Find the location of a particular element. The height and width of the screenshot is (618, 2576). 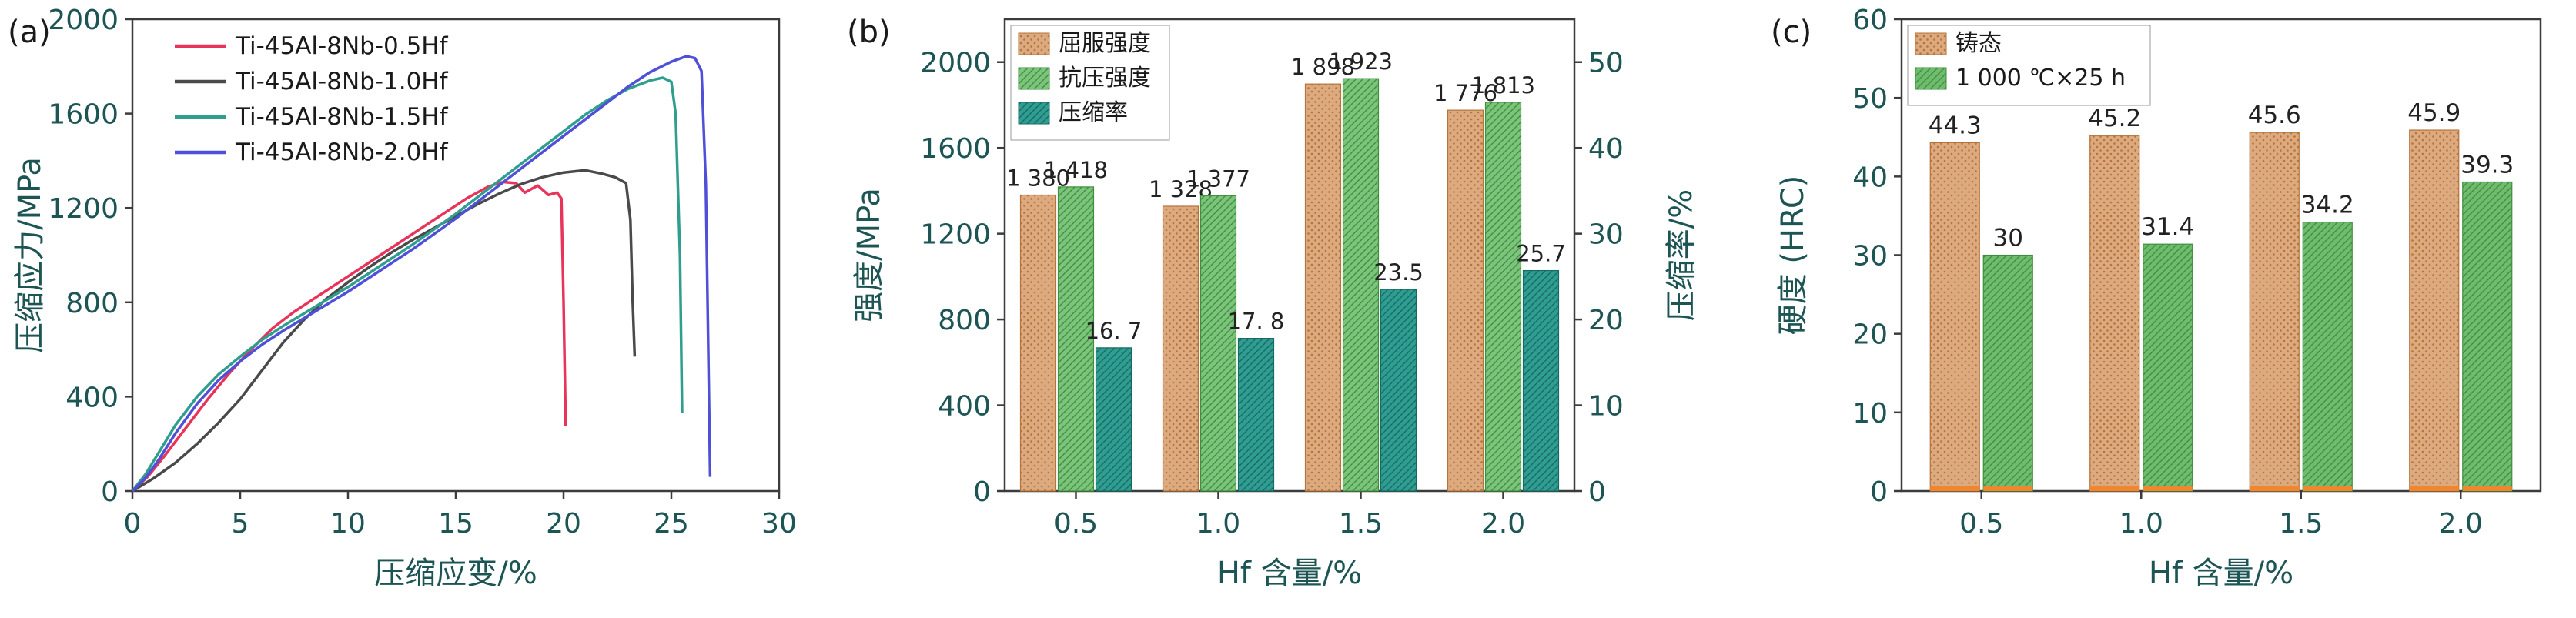

svg-text: 1 813 is located at coordinates (1503, 85).